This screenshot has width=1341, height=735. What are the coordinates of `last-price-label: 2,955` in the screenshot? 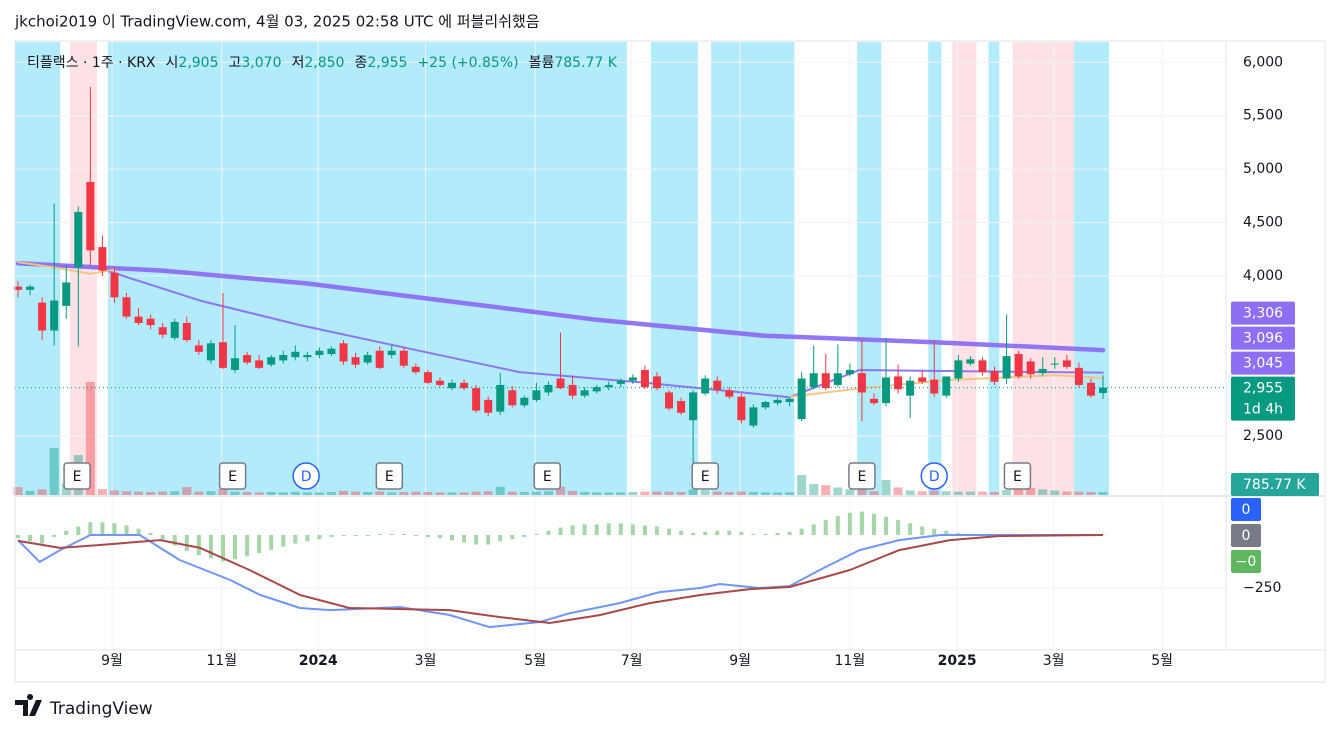 It's located at (1263, 389).